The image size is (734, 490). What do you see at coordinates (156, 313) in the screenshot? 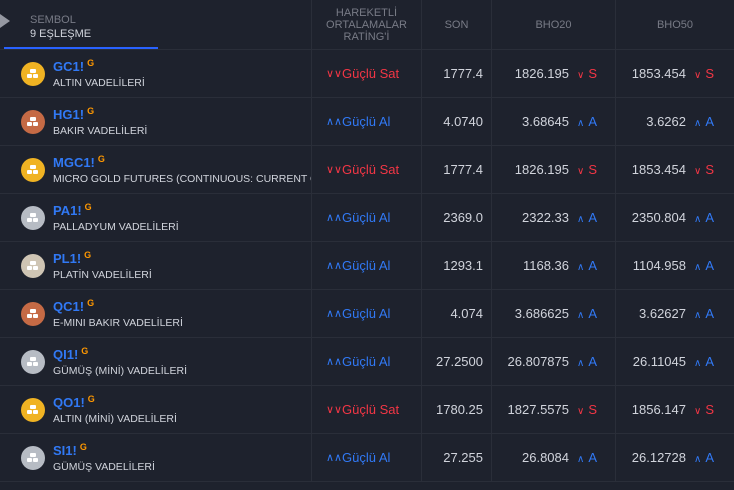
I see `symbol-cell: QC1! G E-MINI BAKIR VADELİLERİ` at bounding box center [156, 313].